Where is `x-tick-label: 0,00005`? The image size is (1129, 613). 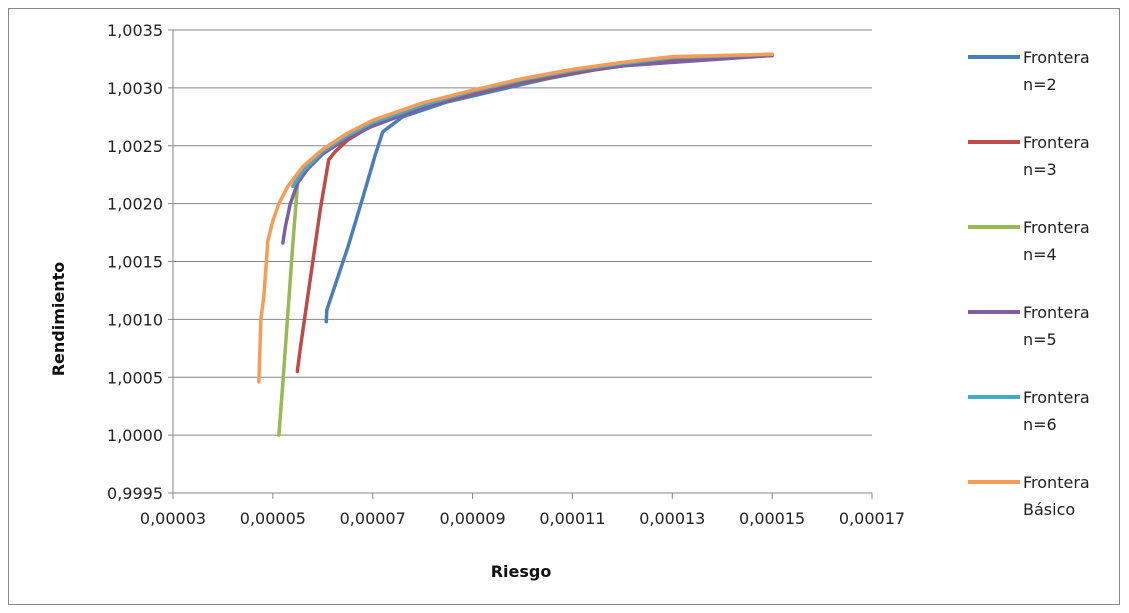 x-tick-label: 0,00005 is located at coordinates (273, 518).